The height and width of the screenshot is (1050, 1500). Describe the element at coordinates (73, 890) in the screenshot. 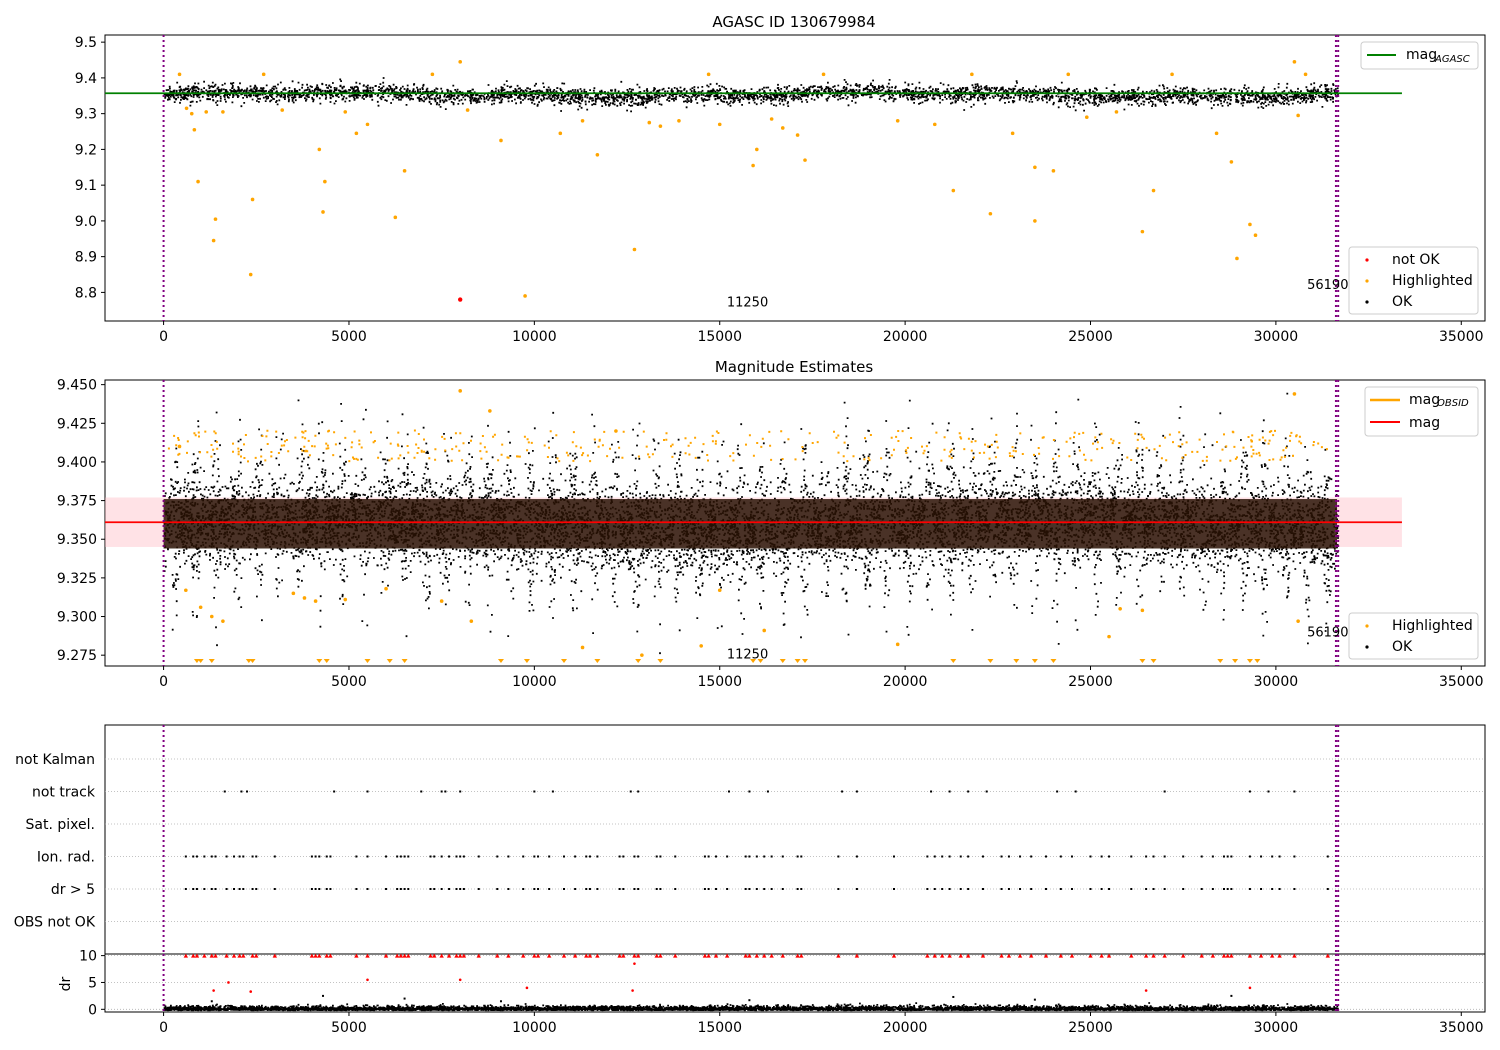

I see `flag-label: dr > 5` at that location.